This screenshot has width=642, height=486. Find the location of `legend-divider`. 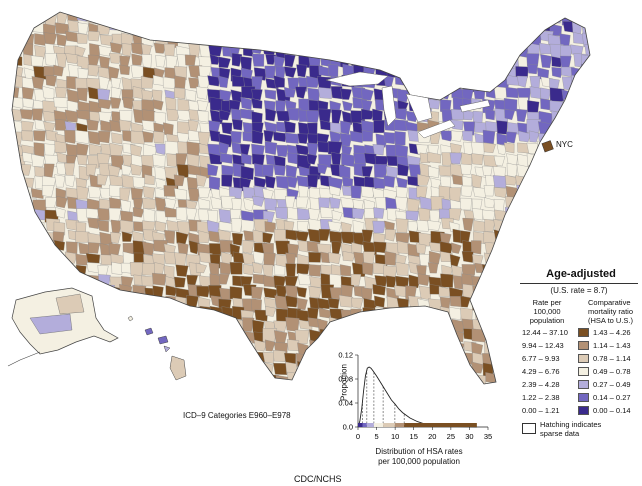

legend-divider is located at coordinates (579, 283).